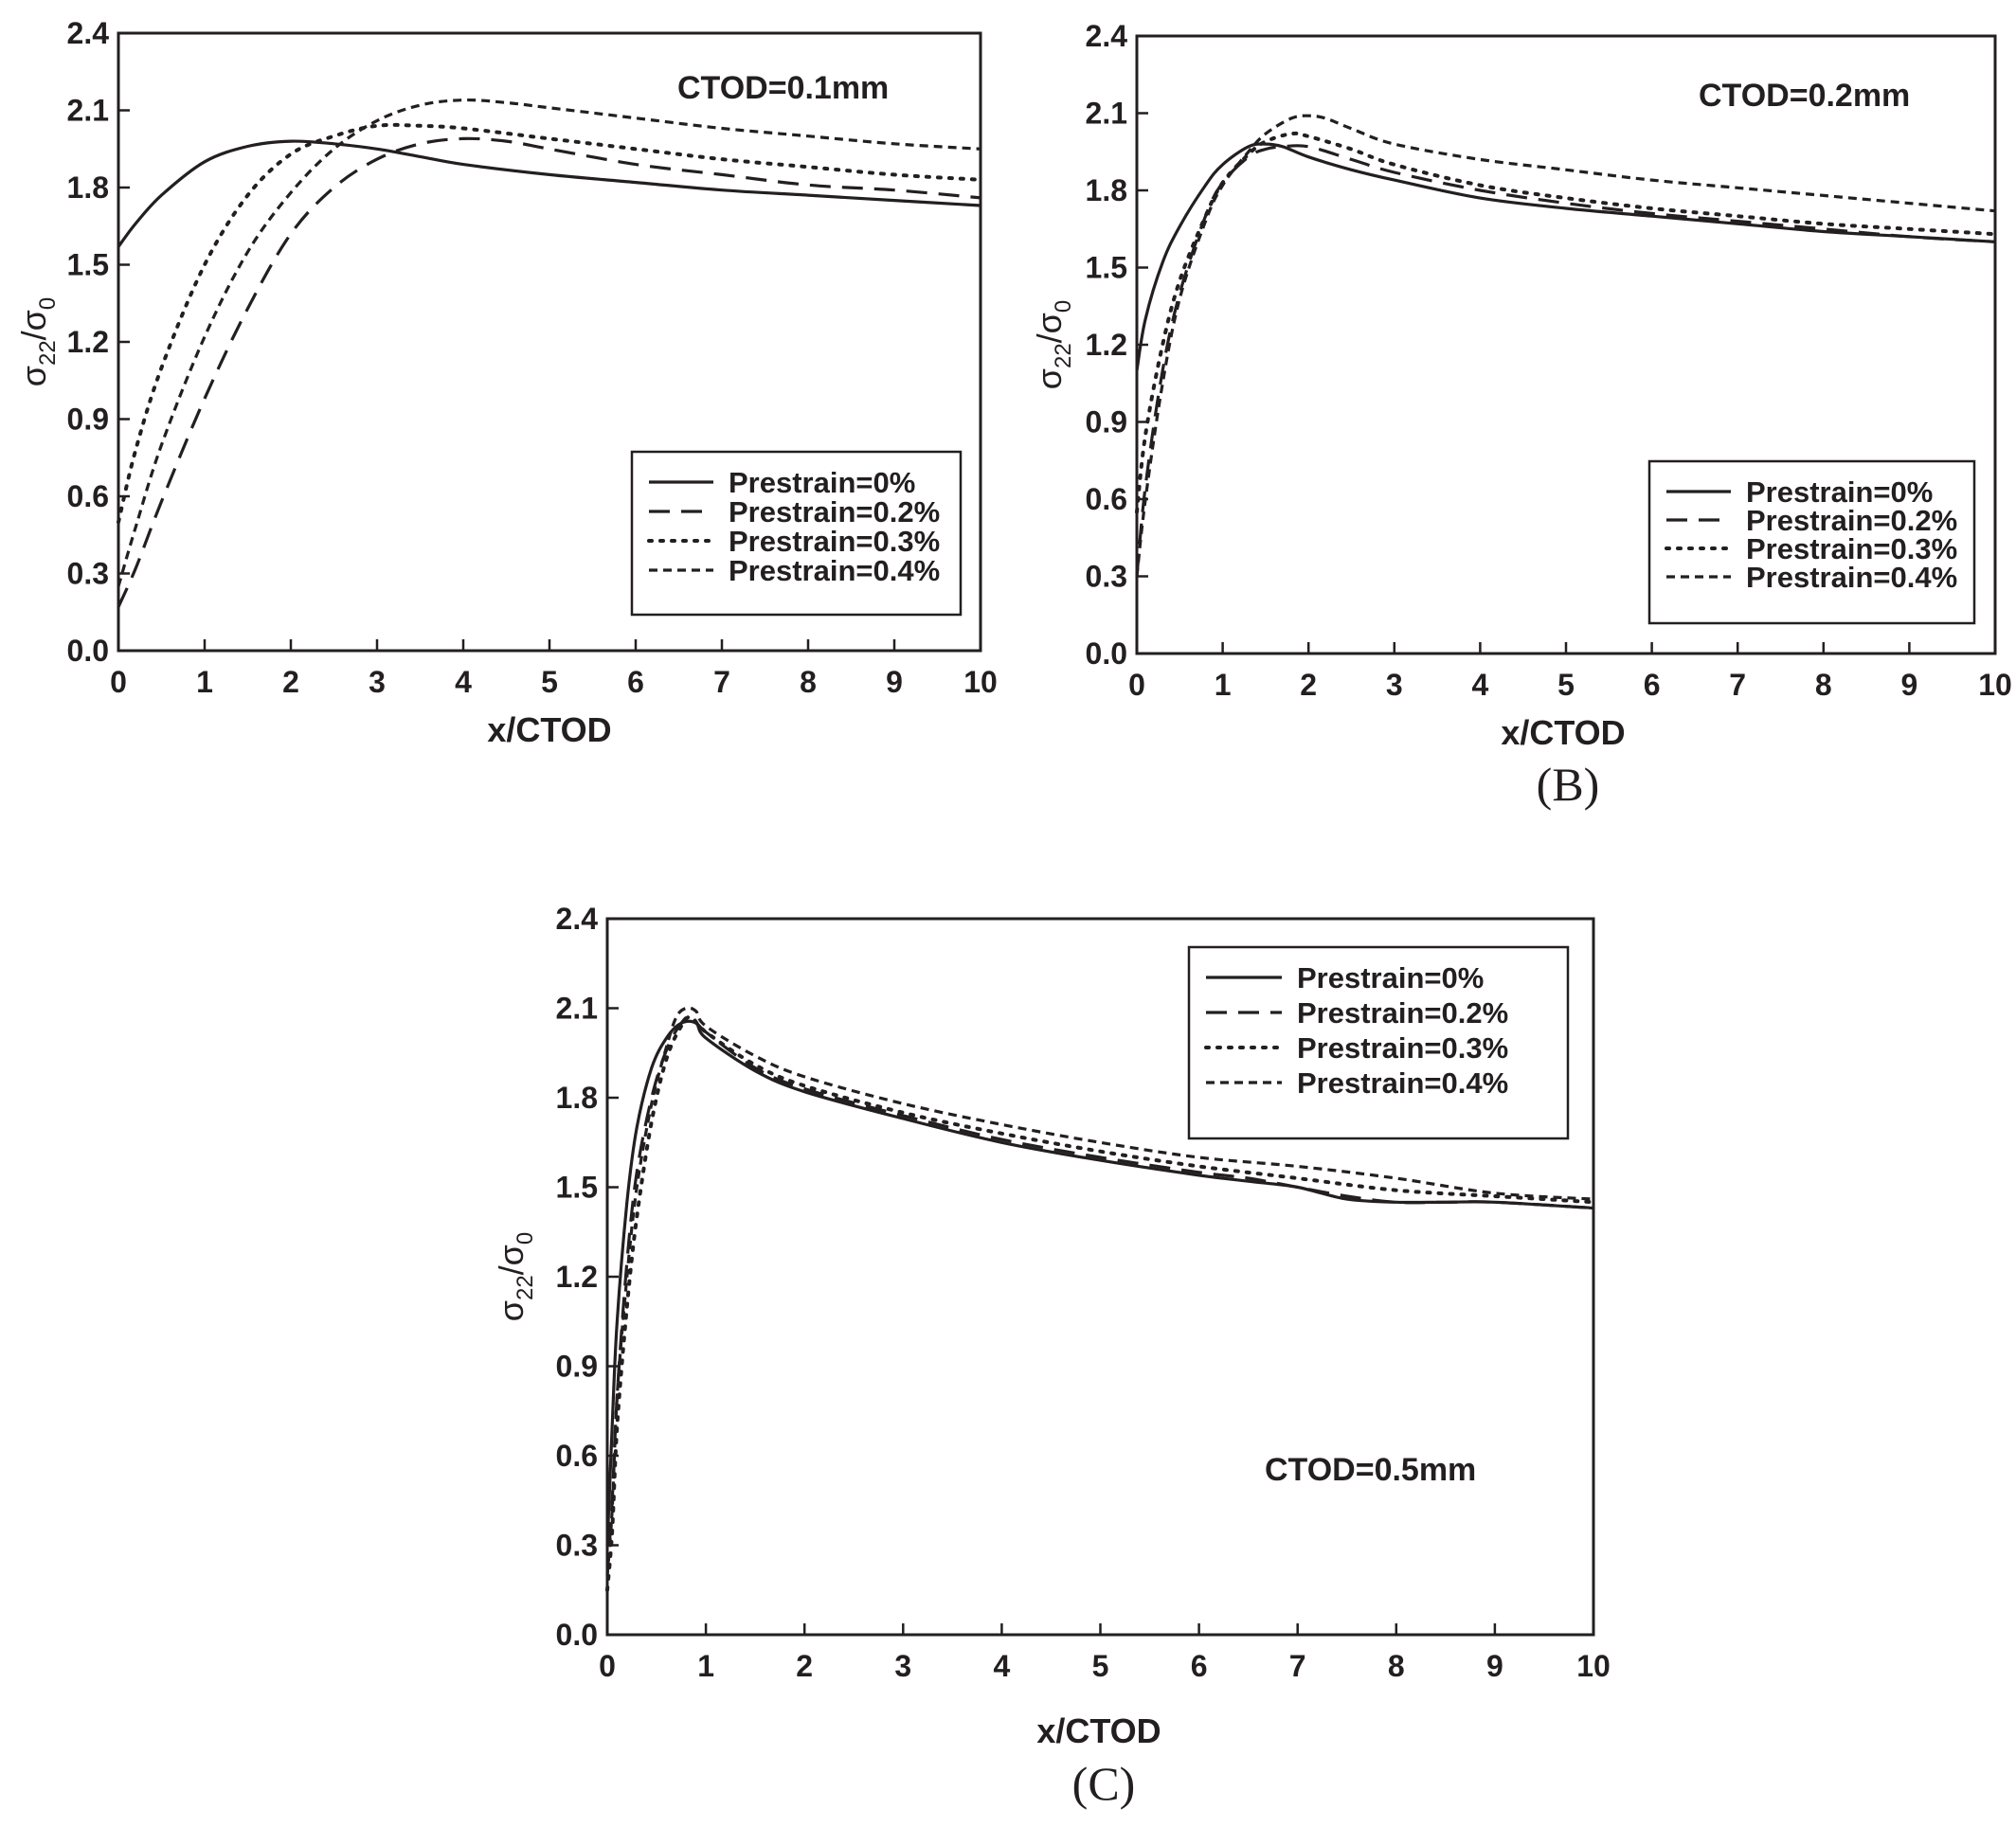  I want to click on x-tick-label: 5, so click(1566, 685).